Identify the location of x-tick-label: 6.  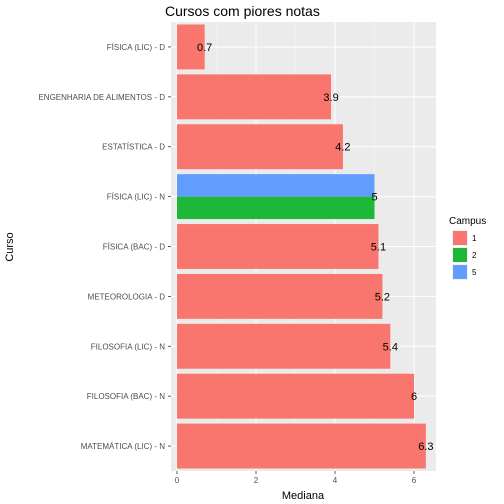
(414, 480).